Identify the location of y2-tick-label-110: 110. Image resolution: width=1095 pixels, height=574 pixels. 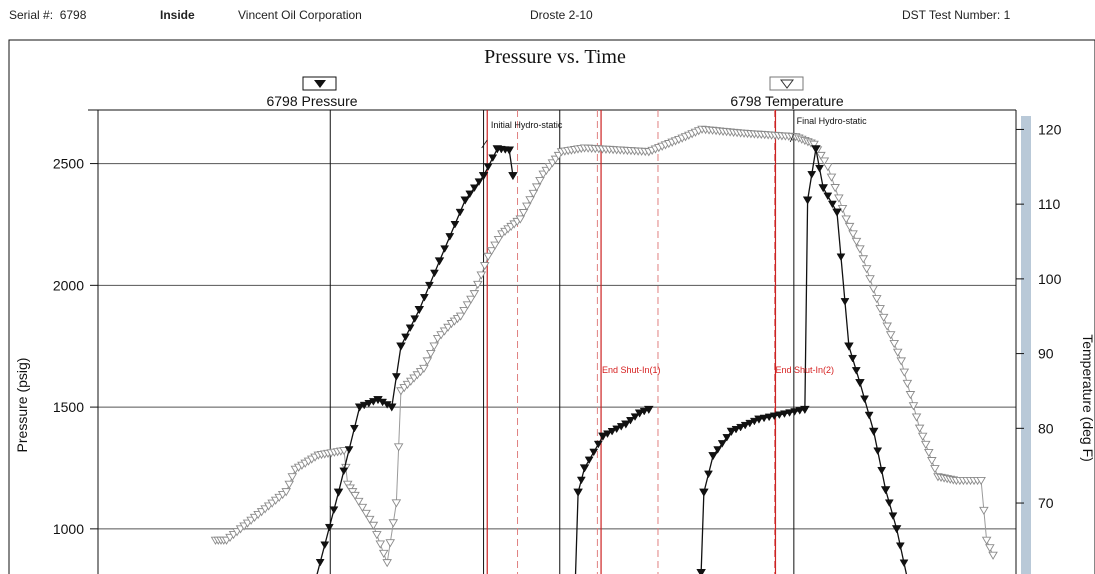
(1049, 204).